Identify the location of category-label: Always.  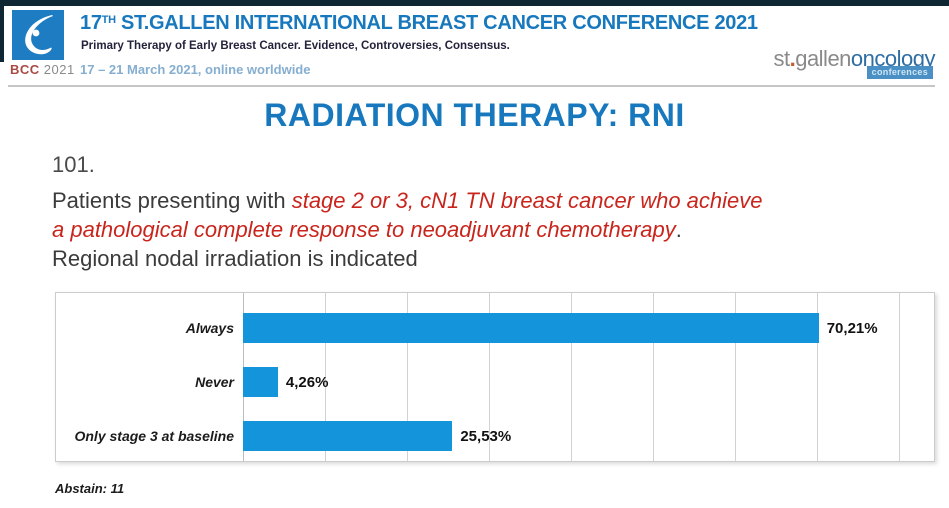
(209, 328).